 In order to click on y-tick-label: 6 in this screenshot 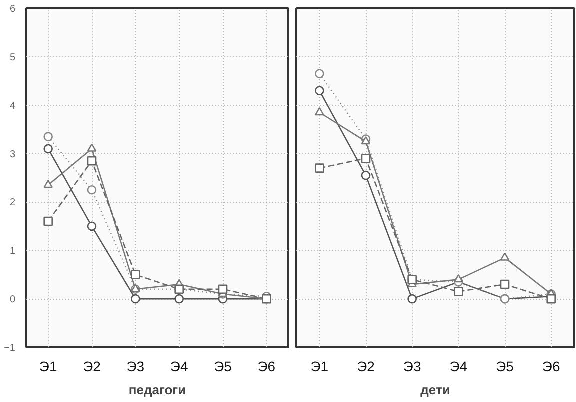, I will do `click(13, 9)`.